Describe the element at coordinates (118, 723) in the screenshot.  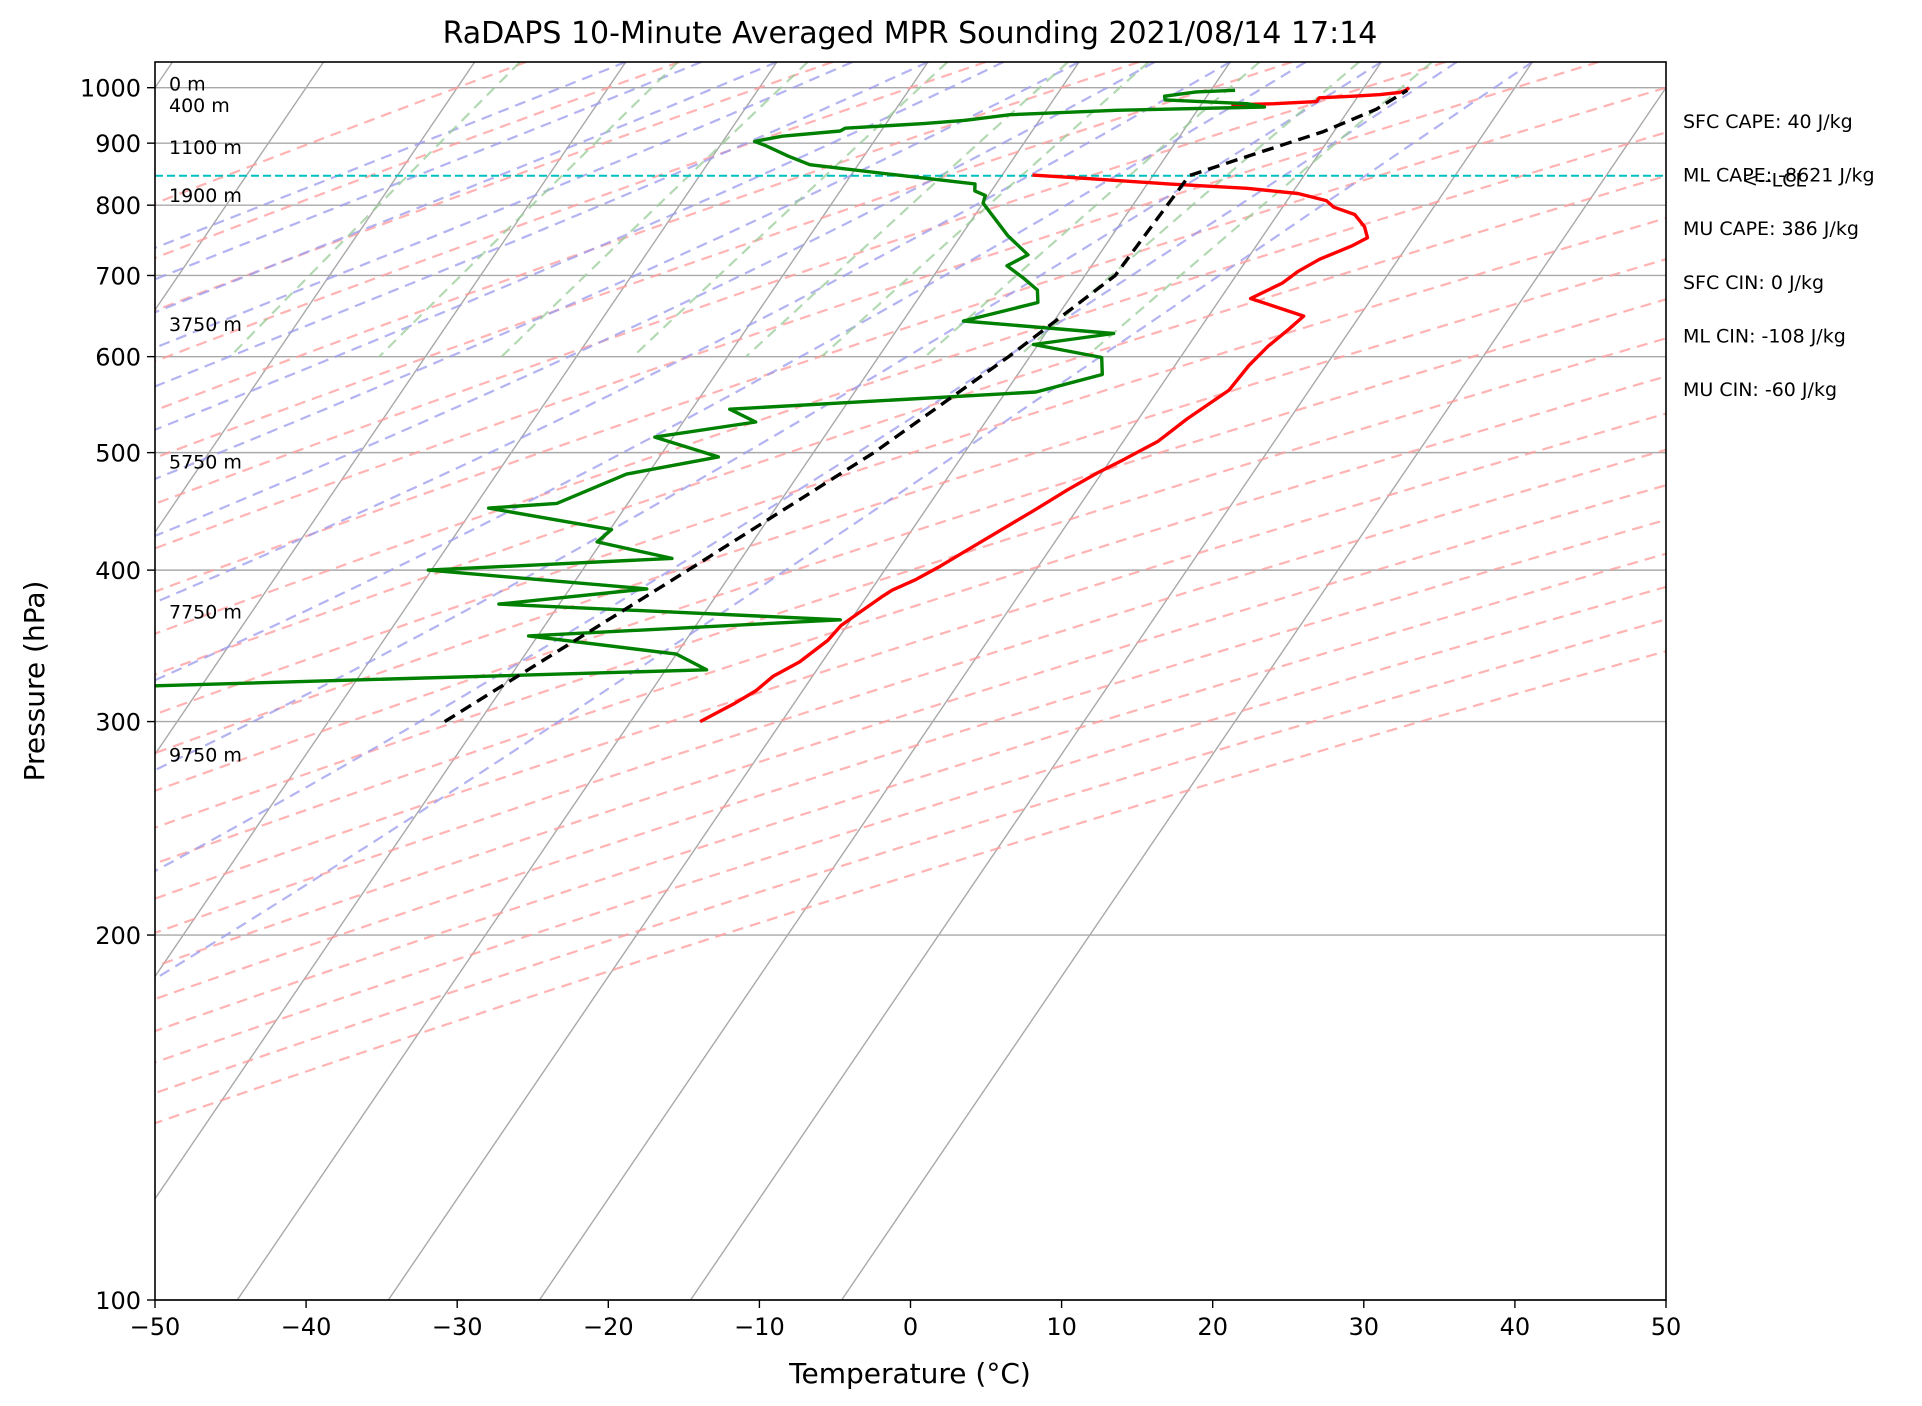
I see `y-tick-label: 300` at that location.